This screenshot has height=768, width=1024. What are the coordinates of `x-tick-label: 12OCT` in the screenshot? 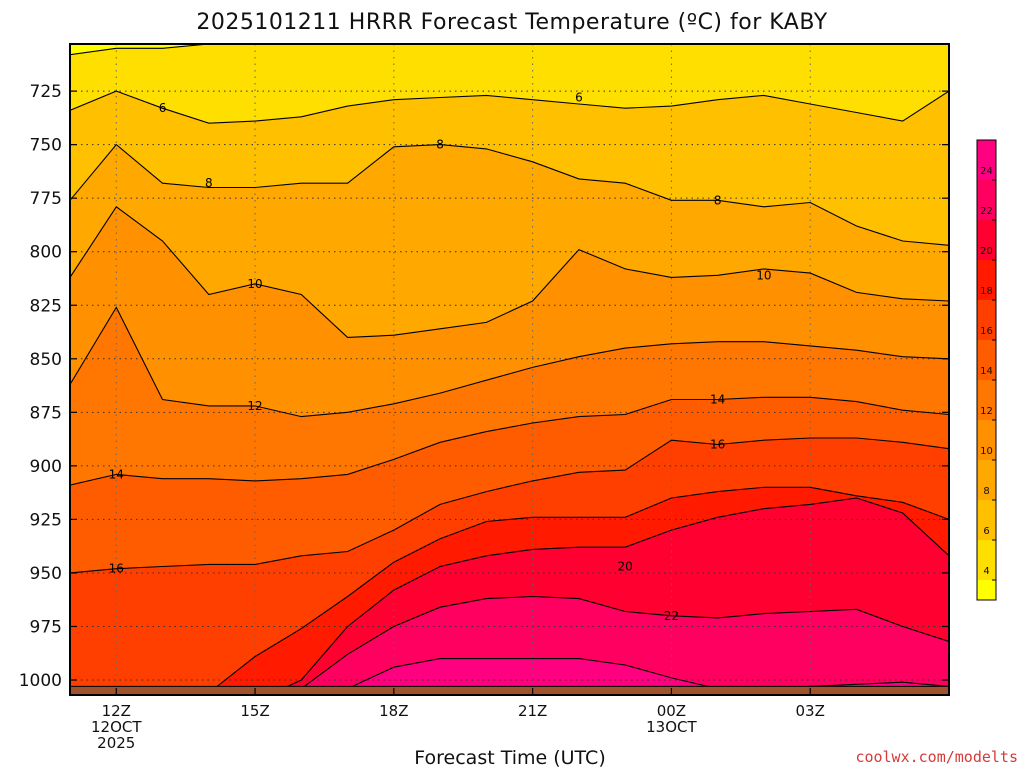 It's located at (116, 727).